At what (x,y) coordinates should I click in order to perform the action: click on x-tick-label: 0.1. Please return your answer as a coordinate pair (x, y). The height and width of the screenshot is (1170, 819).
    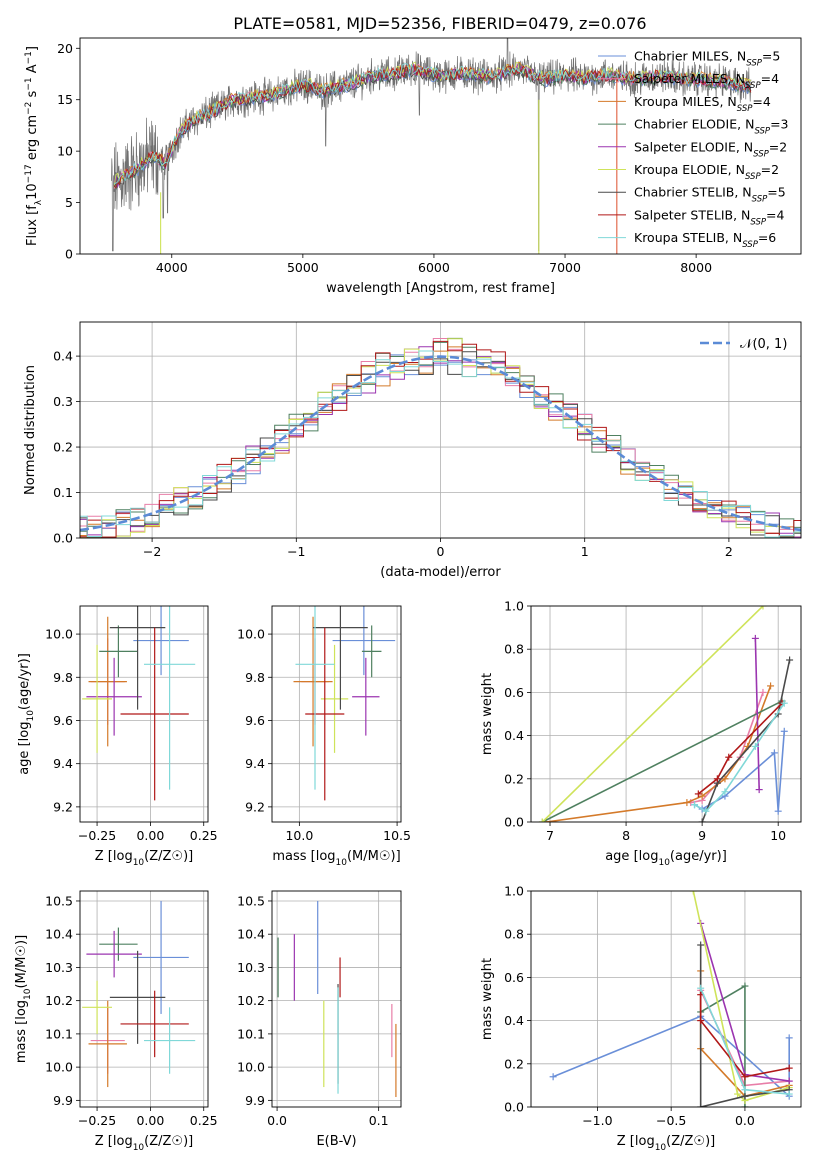
    Looking at the image, I should click on (379, 1120).